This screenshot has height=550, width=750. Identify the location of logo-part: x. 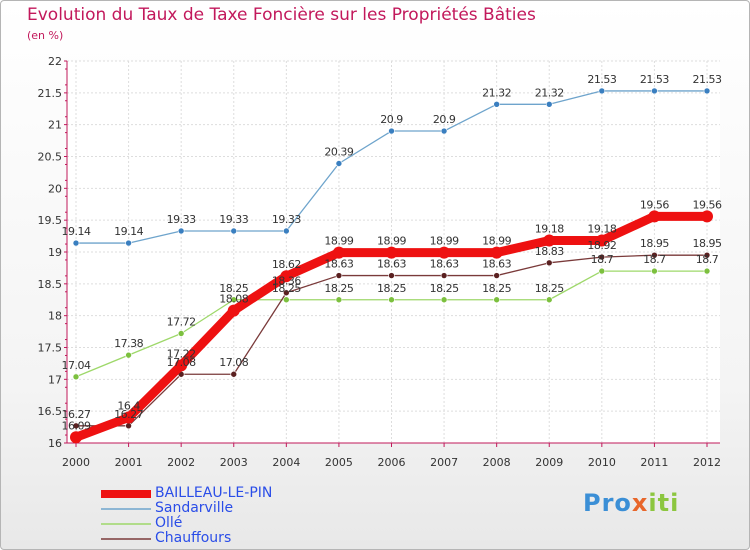
(640, 503).